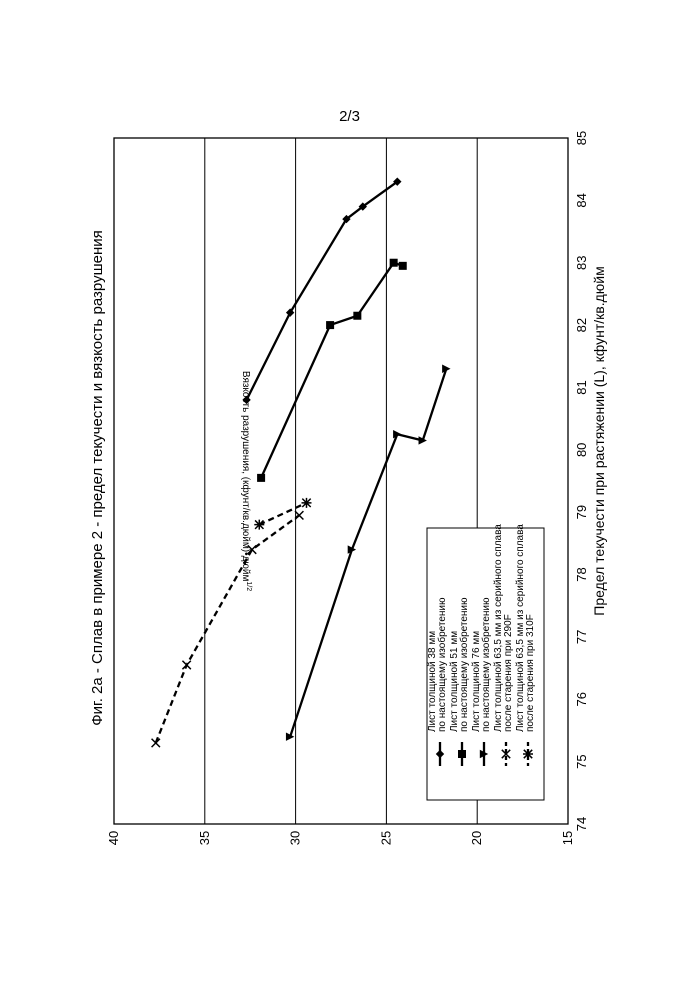 This screenshot has height=1000, width=699. What do you see at coordinates (248, 586) in the screenshot?
I see `y-axis-label-sup: 1/2` at bounding box center [248, 586].